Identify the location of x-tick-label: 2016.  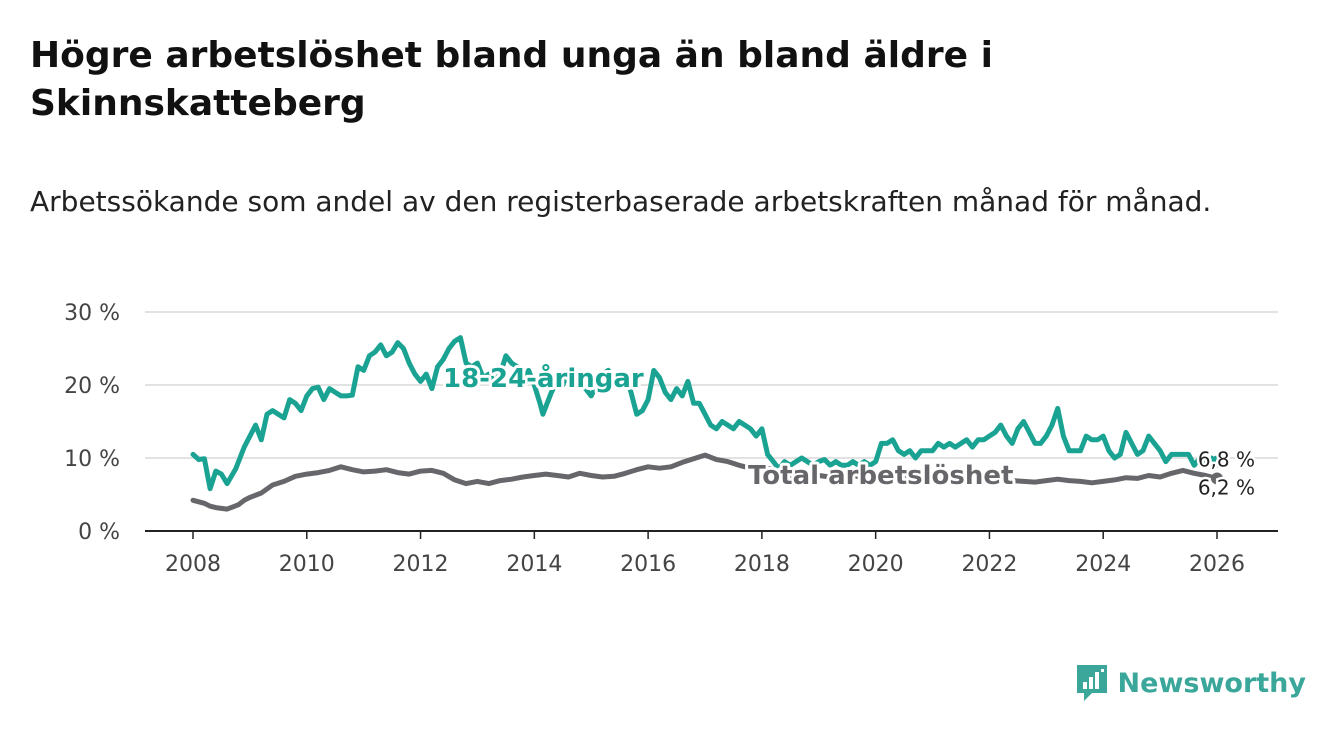
(648, 564).